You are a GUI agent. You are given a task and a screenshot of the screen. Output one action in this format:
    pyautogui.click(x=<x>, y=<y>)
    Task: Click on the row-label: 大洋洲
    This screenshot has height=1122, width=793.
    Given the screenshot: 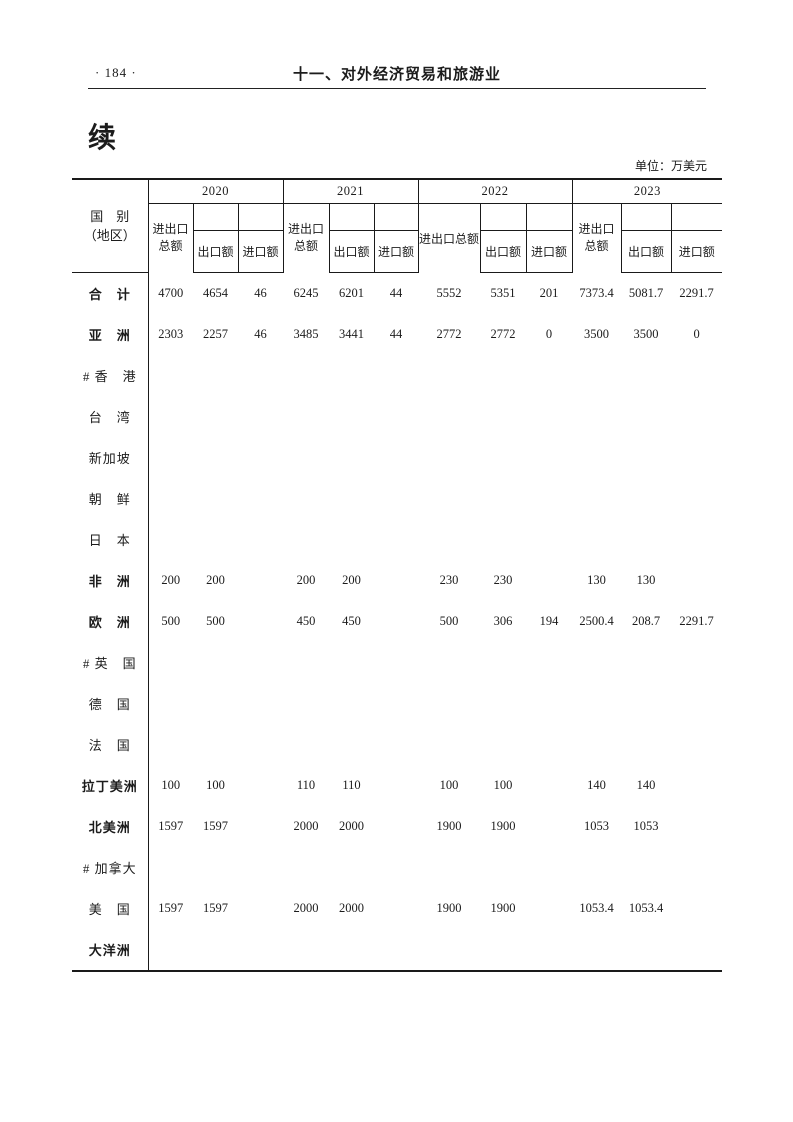 What is the action you would take?
    pyautogui.click(x=110, y=950)
    